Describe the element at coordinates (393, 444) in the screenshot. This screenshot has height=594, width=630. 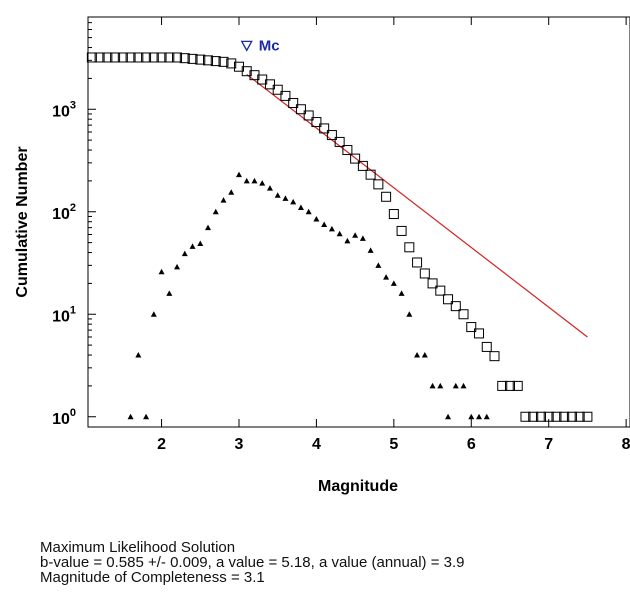
I see `x-tick-label: 5` at that location.